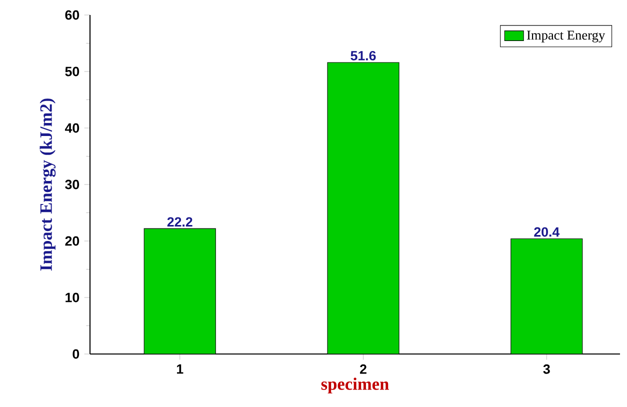 The width and height of the screenshot is (627, 407). Describe the element at coordinates (48, 184) in the screenshot. I see `y-axis-title: Impact Energy (kJ/m2)` at that location.